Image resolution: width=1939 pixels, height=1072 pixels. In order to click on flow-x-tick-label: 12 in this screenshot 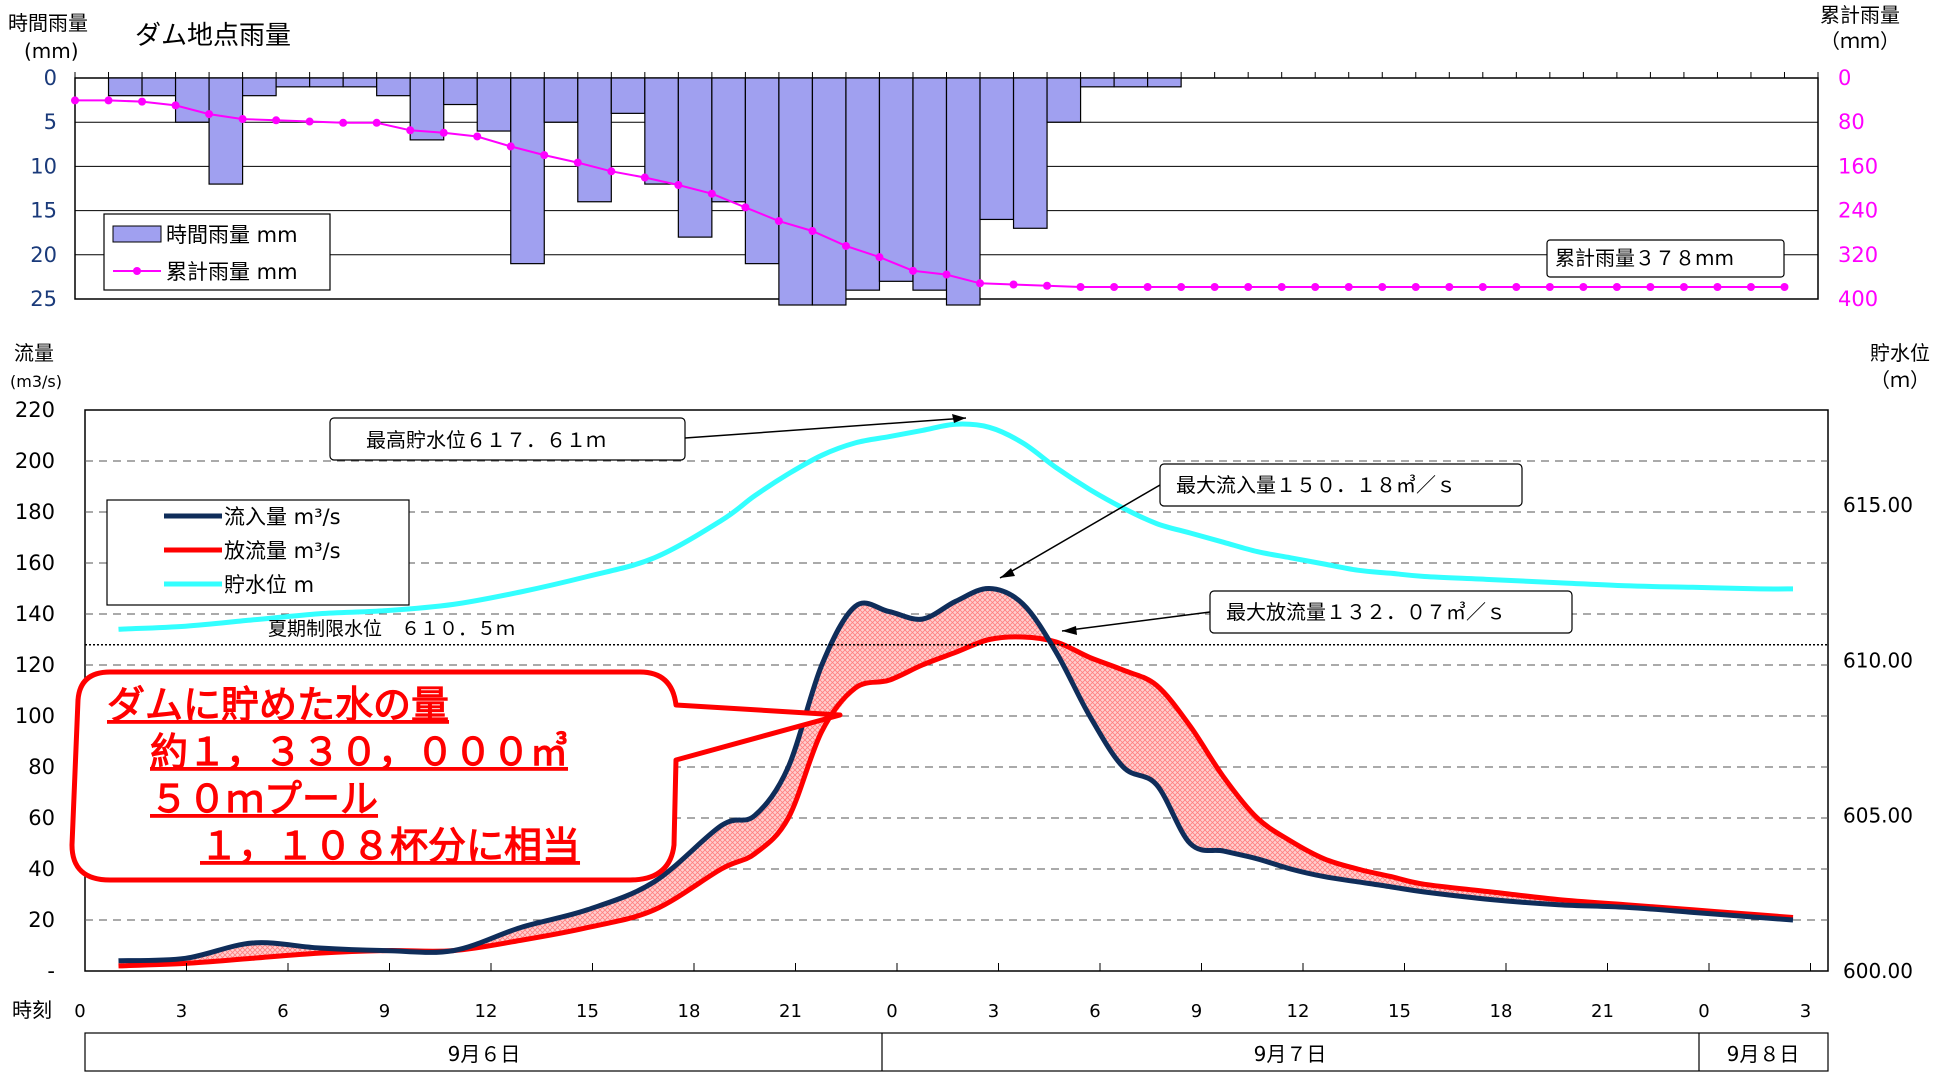, I will do `click(486, 1011)`.